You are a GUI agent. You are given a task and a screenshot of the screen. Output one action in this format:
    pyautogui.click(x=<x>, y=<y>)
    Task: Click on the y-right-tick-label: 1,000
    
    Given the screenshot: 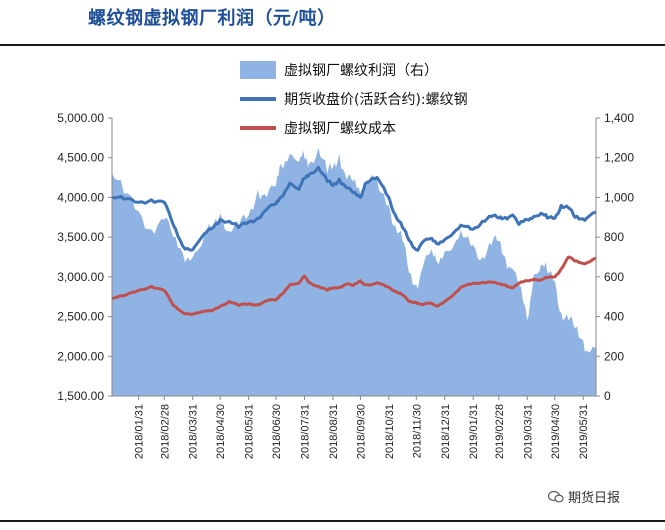 What is the action you would take?
    pyautogui.click(x=619, y=197)
    